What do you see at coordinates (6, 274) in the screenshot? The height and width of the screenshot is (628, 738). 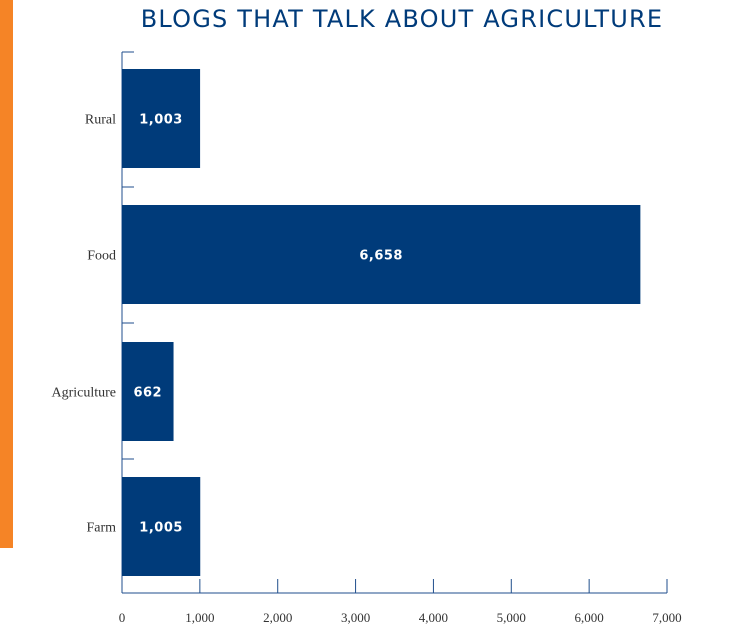 I see `accent-strip` at bounding box center [6, 274].